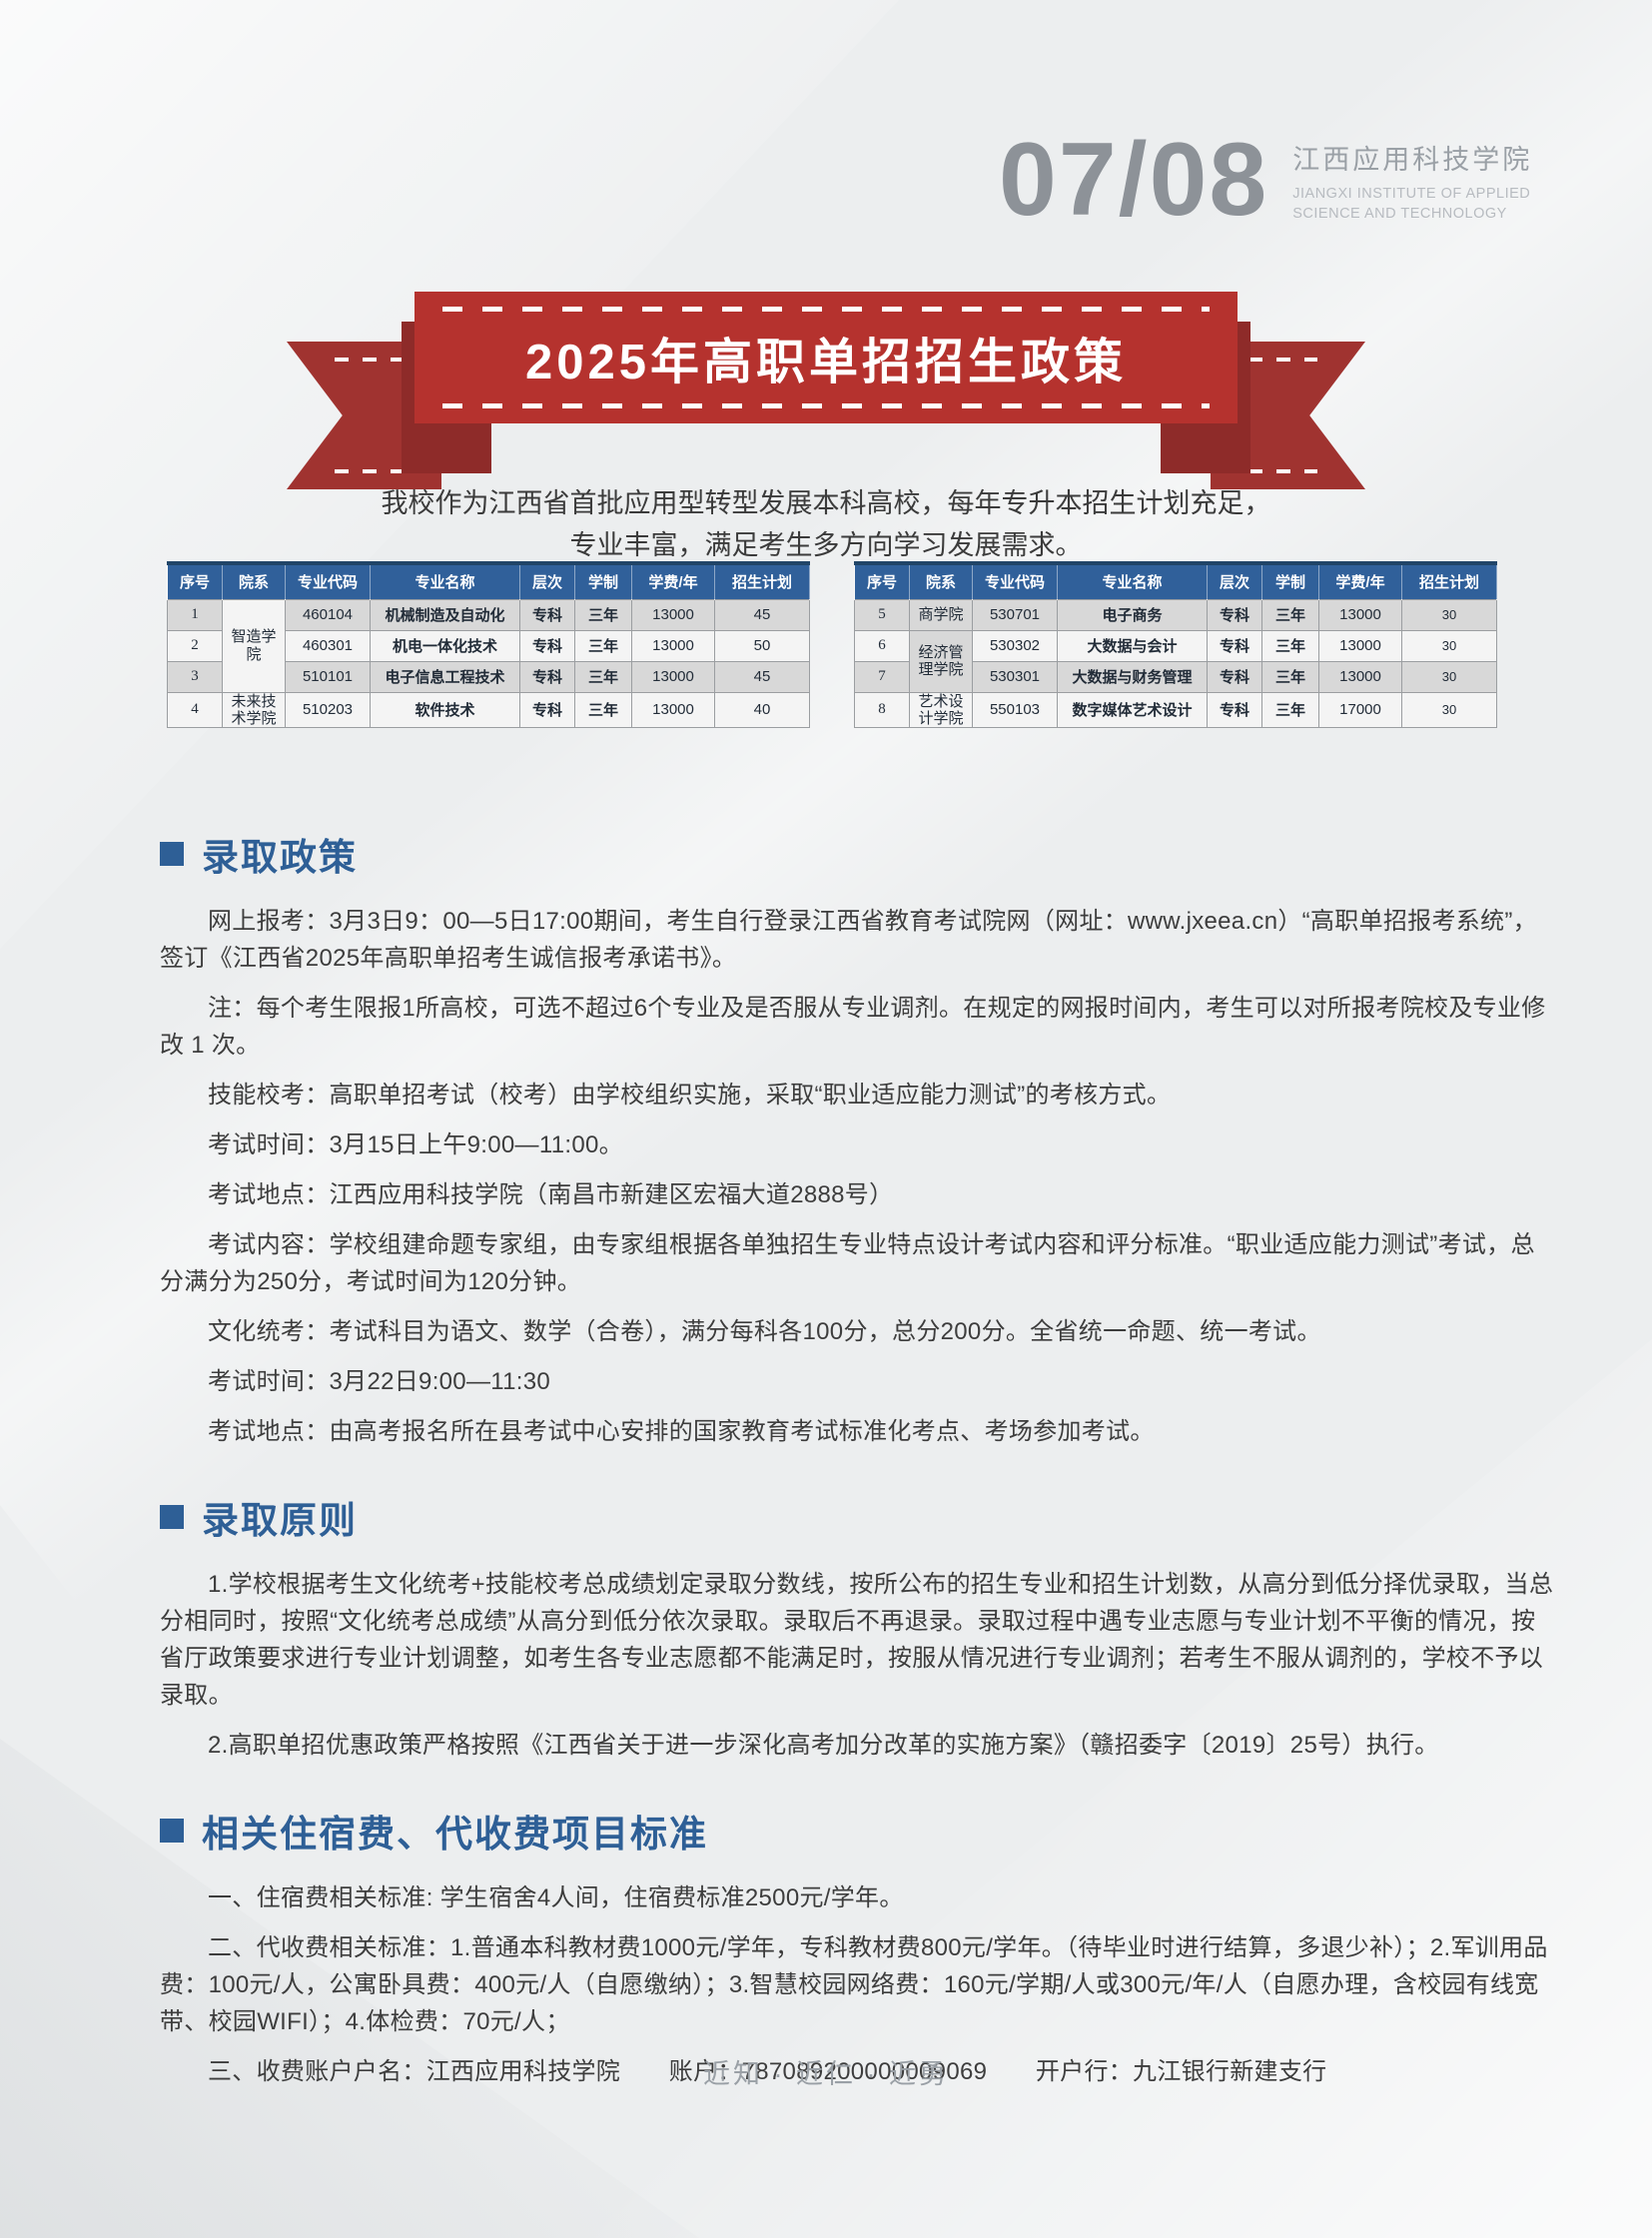  What do you see at coordinates (1175, 709) in the screenshot?
I see `table-row: 8 艺术设计学院 550103 数字媒体艺术设计 专科 三年 17000 30` at bounding box center [1175, 709].